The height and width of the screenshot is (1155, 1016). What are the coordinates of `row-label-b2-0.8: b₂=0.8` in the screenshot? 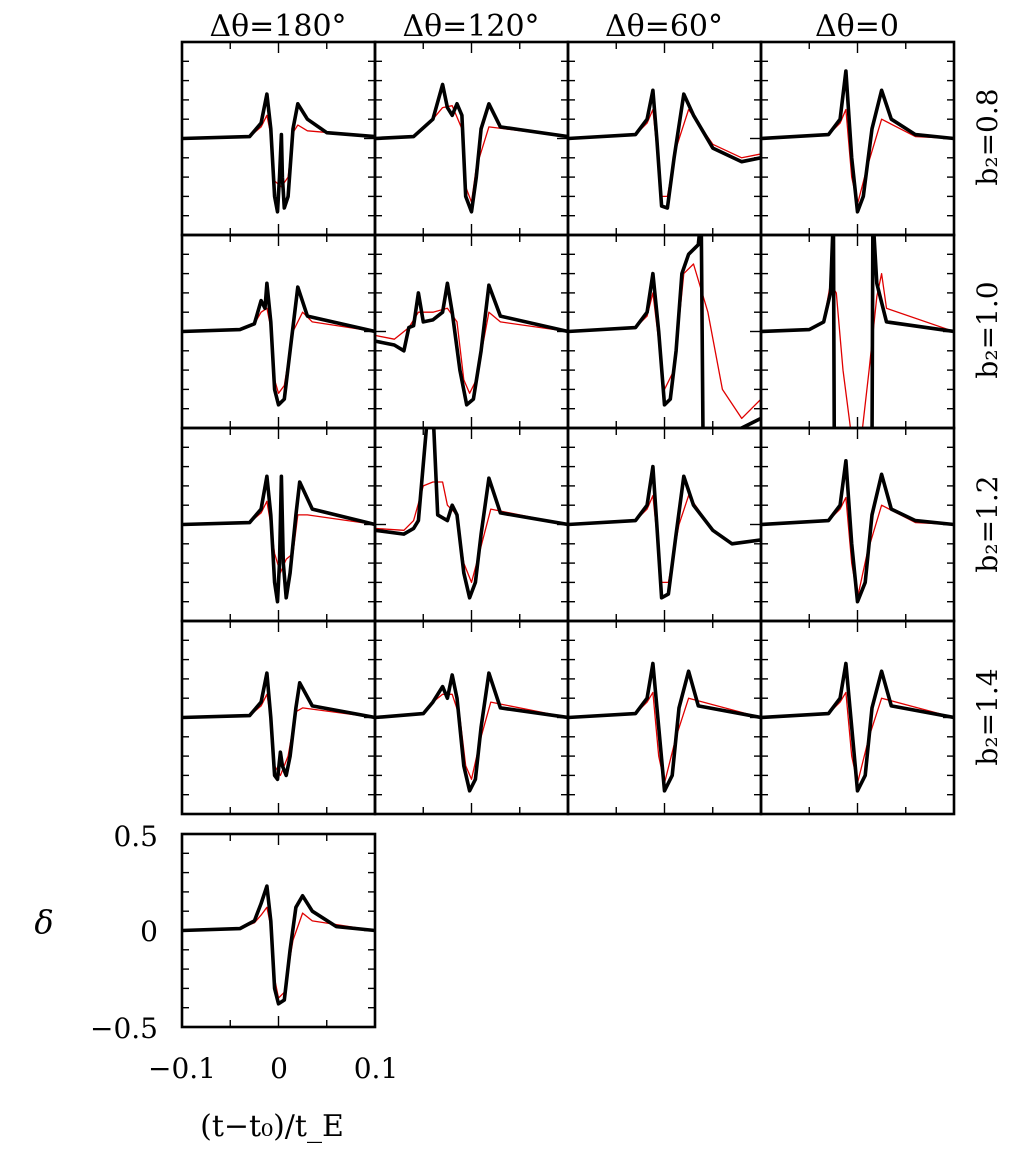 It's located at (987, 136).